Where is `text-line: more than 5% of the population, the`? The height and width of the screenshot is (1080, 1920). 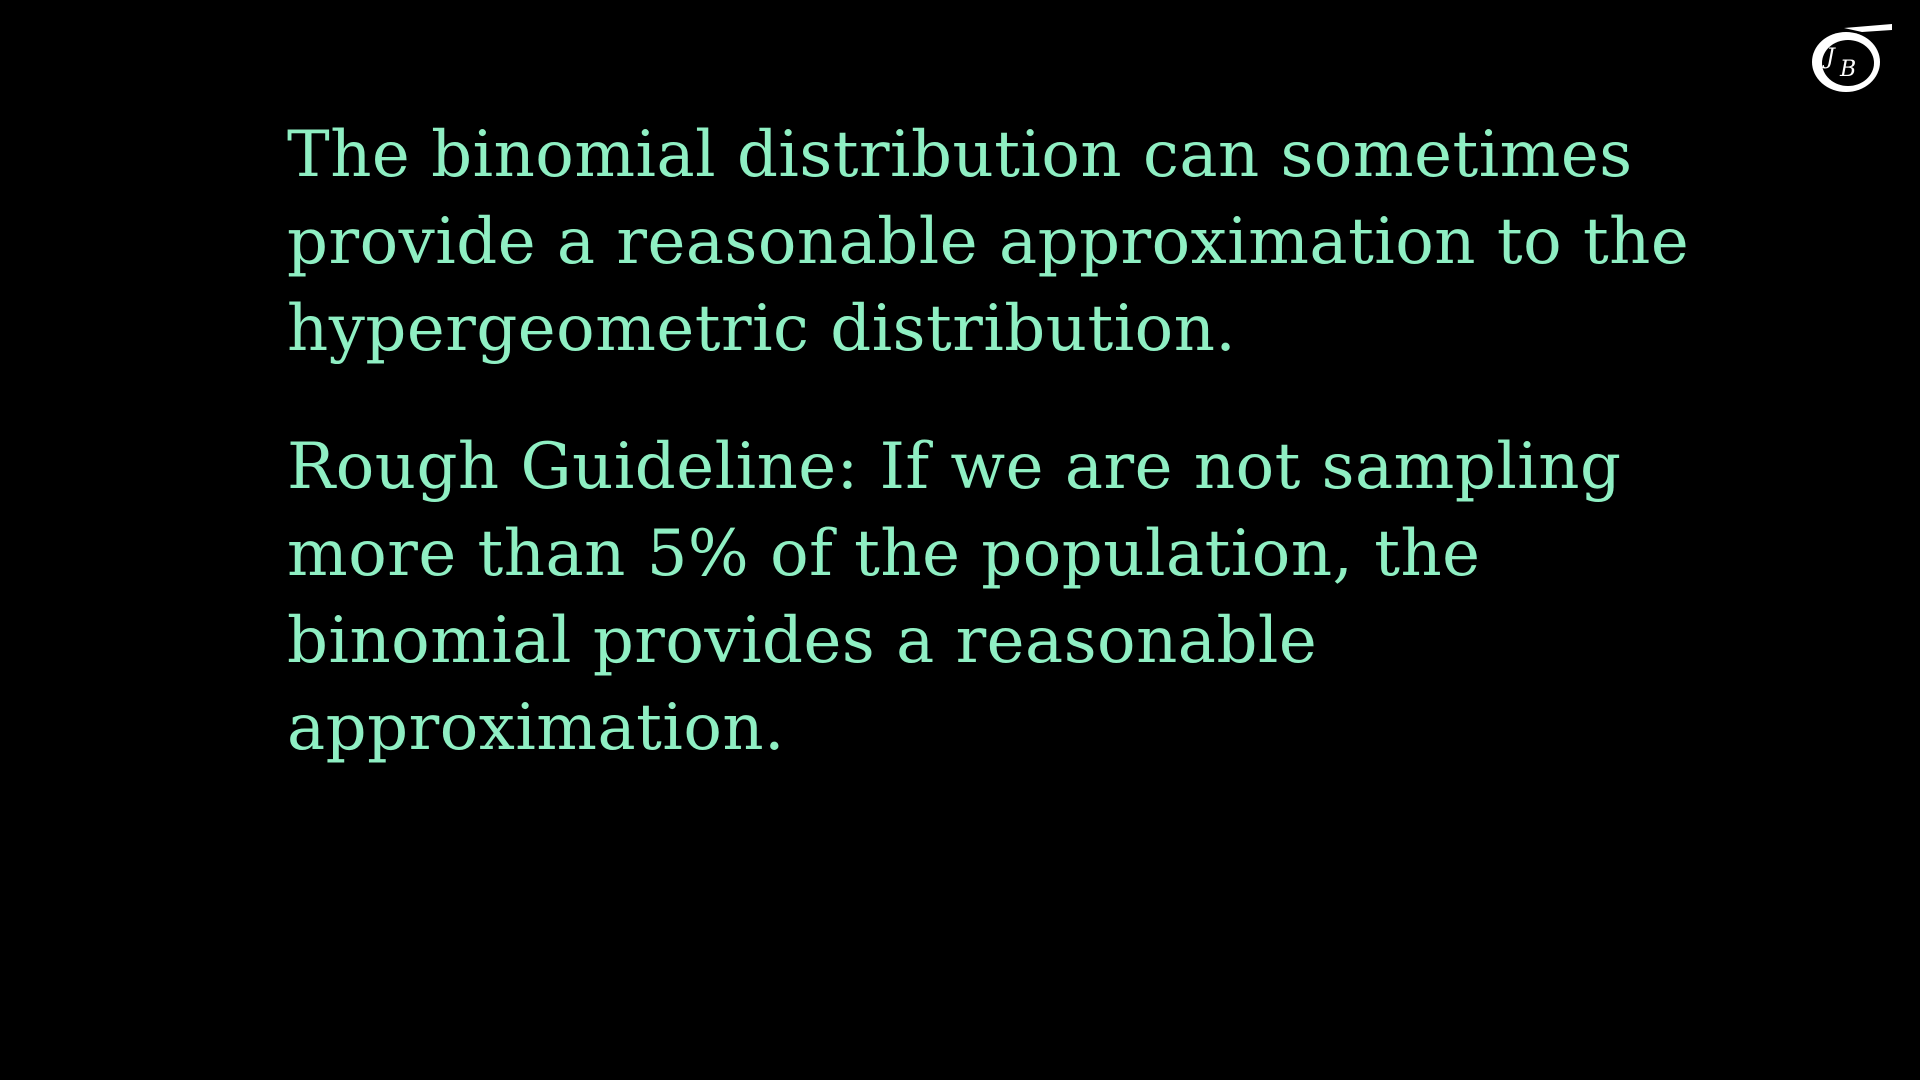
text-line: more than 5% of the population, the is located at coordinates (884, 554).